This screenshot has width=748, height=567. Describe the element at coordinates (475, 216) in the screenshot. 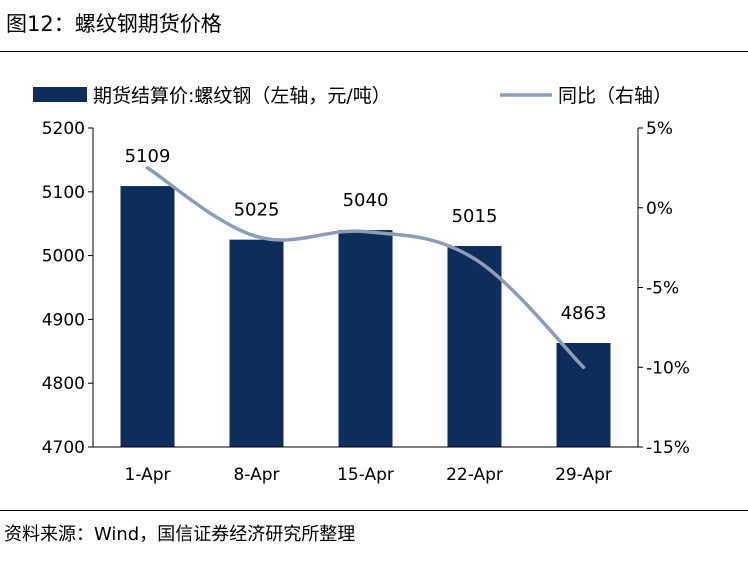

I see `bar-data-label: 5015` at that location.